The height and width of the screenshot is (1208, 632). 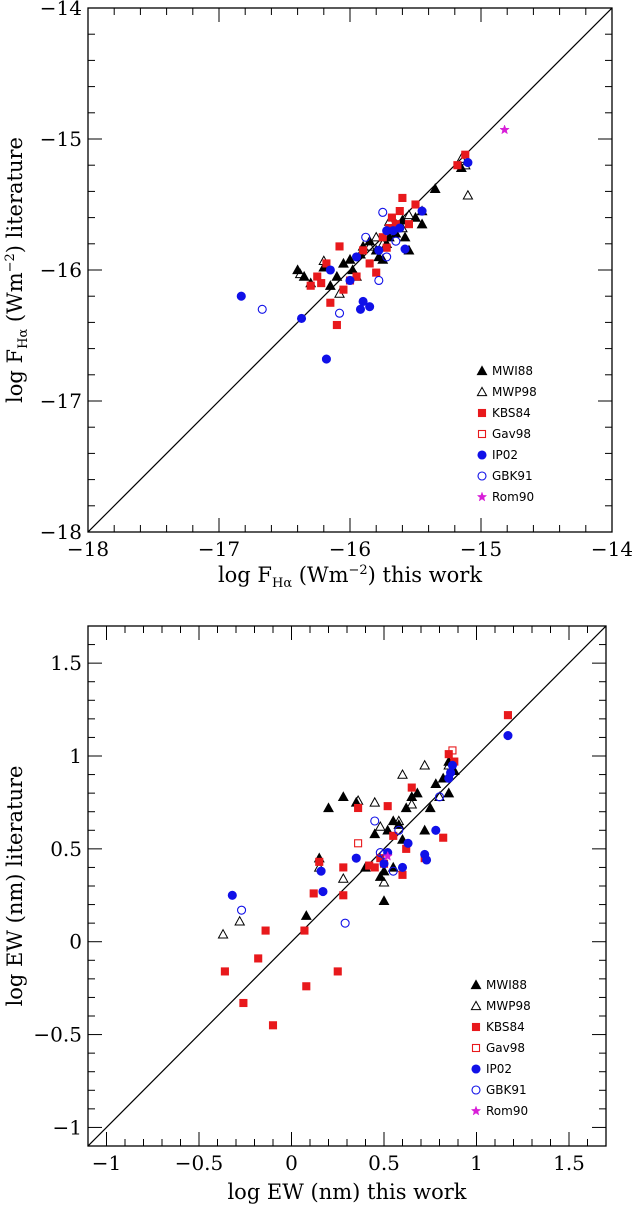 What do you see at coordinates (611, 549) in the screenshot?
I see `x-tick-label: −14` at bounding box center [611, 549].